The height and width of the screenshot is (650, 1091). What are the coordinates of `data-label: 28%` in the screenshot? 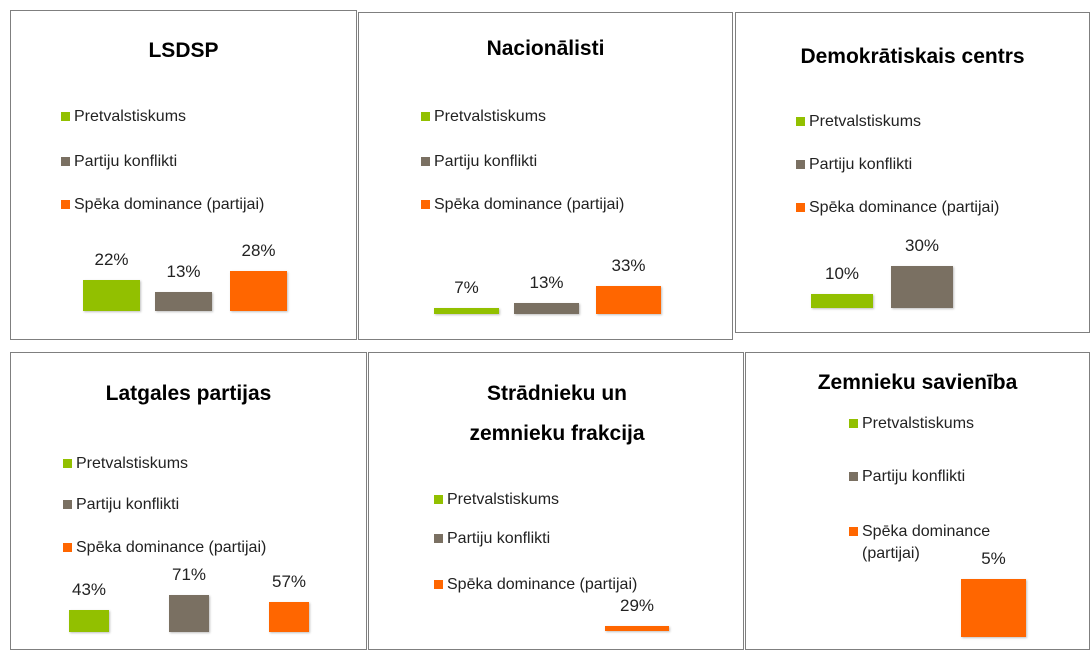 It's located at (258, 250).